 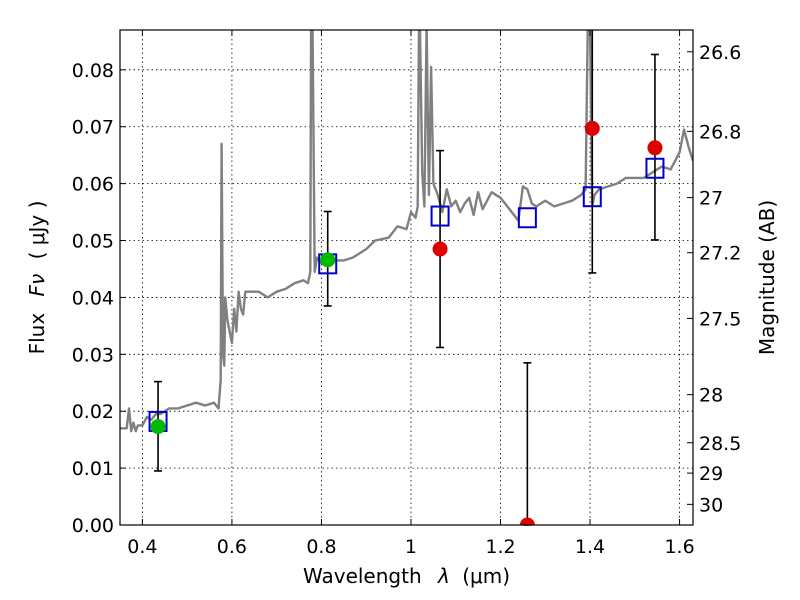 What do you see at coordinates (93, 355) in the screenshot?
I see `y-tick-label: 0.03` at bounding box center [93, 355].